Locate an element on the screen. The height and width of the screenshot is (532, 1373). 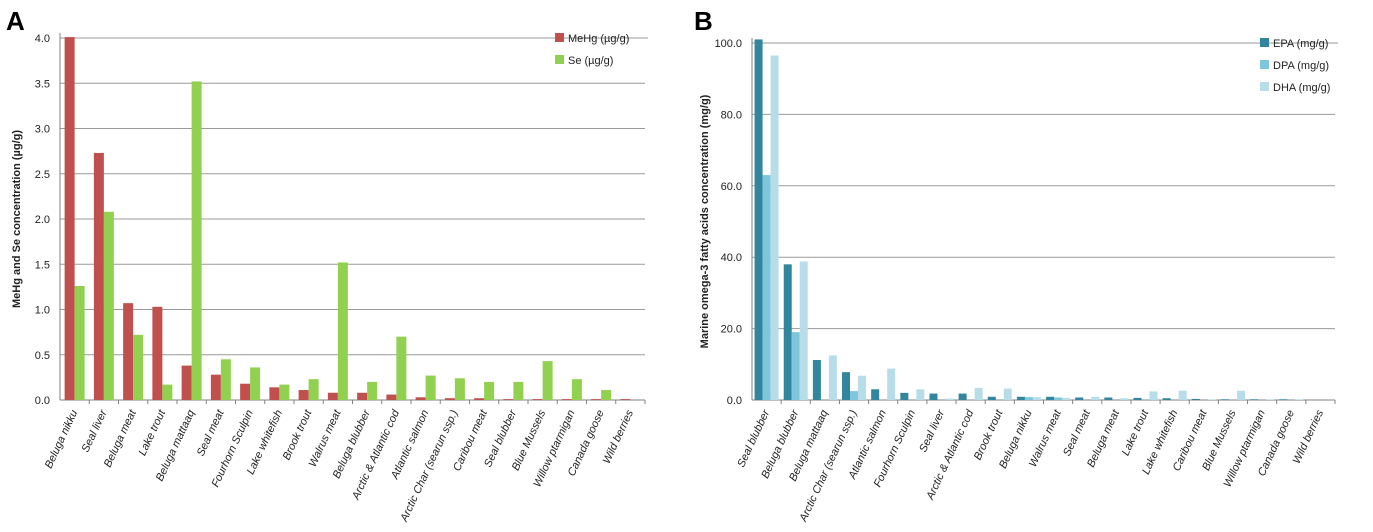
legend-swatch-se is located at coordinates (559, 59).